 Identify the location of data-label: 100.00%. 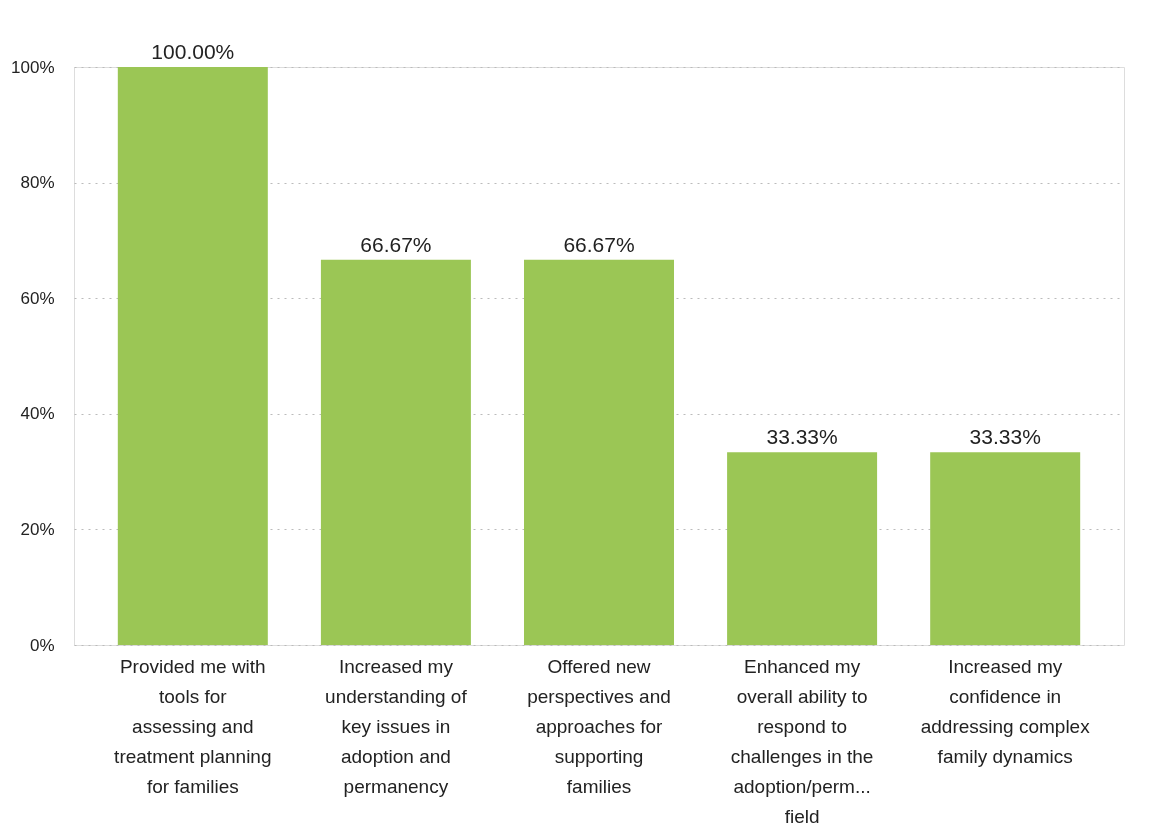
(193, 51).